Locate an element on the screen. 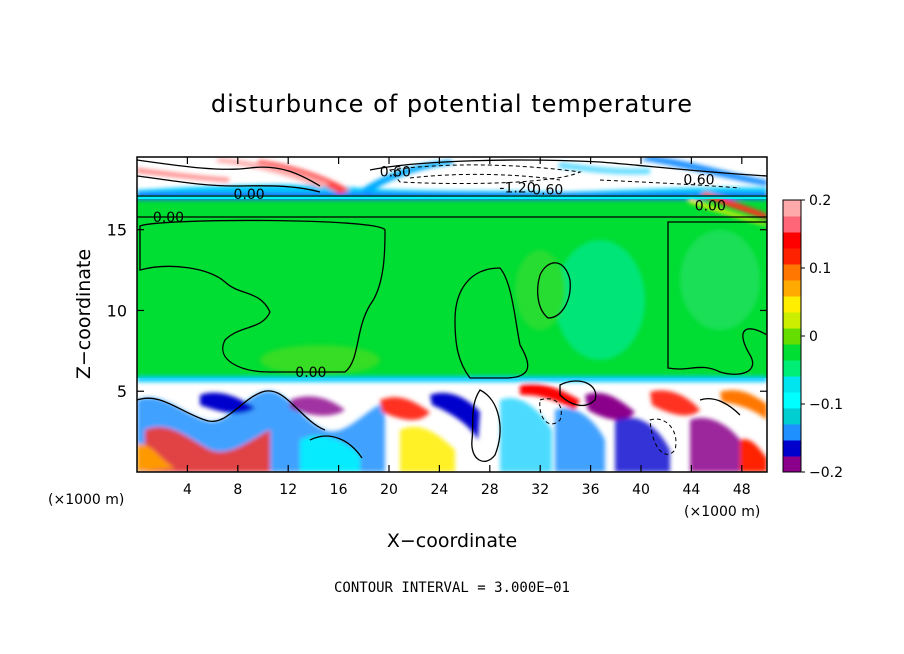  x-tick-label: 48 is located at coordinates (742, 490).